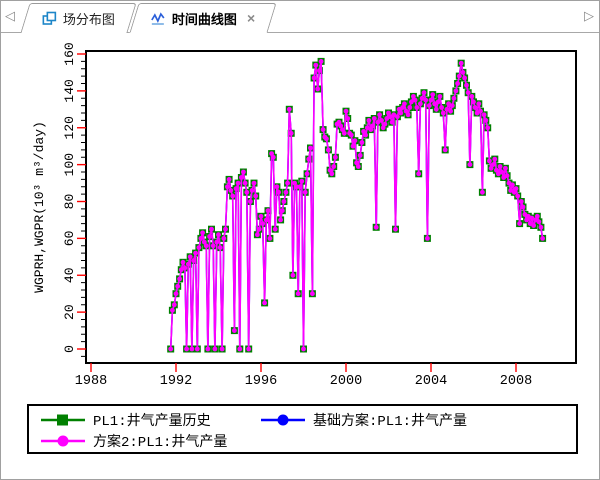 The width and height of the screenshot is (600, 480). I want to click on svg-text: WGPRH,WGPR(10³ m³/day), so click(39, 207).